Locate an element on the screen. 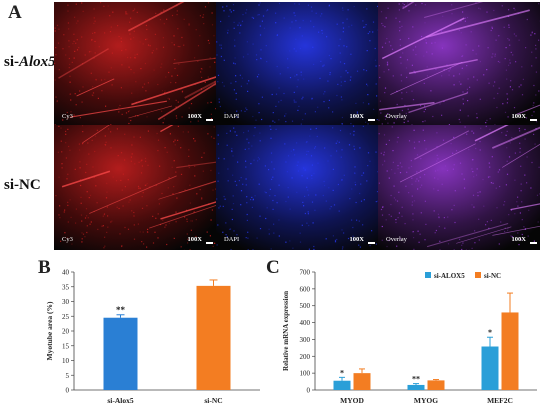  row-label-si-alox5: si-Alox5 is located at coordinates (30, 62).